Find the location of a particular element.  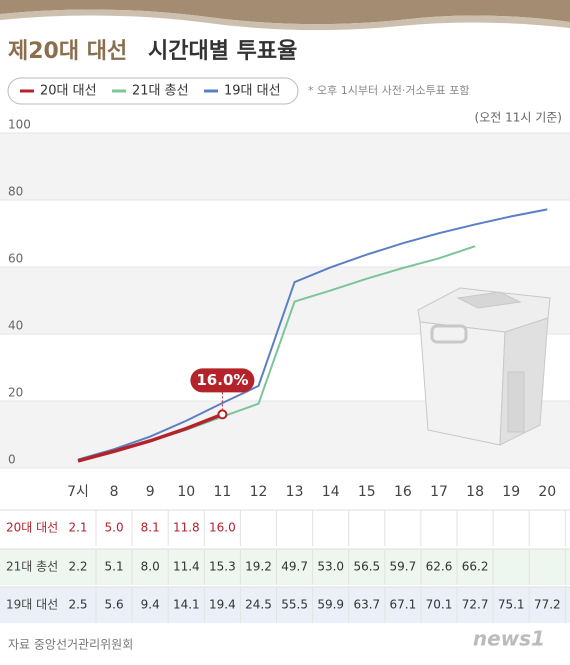

x-tick-label: 12 is located at coordinates (259, 492).